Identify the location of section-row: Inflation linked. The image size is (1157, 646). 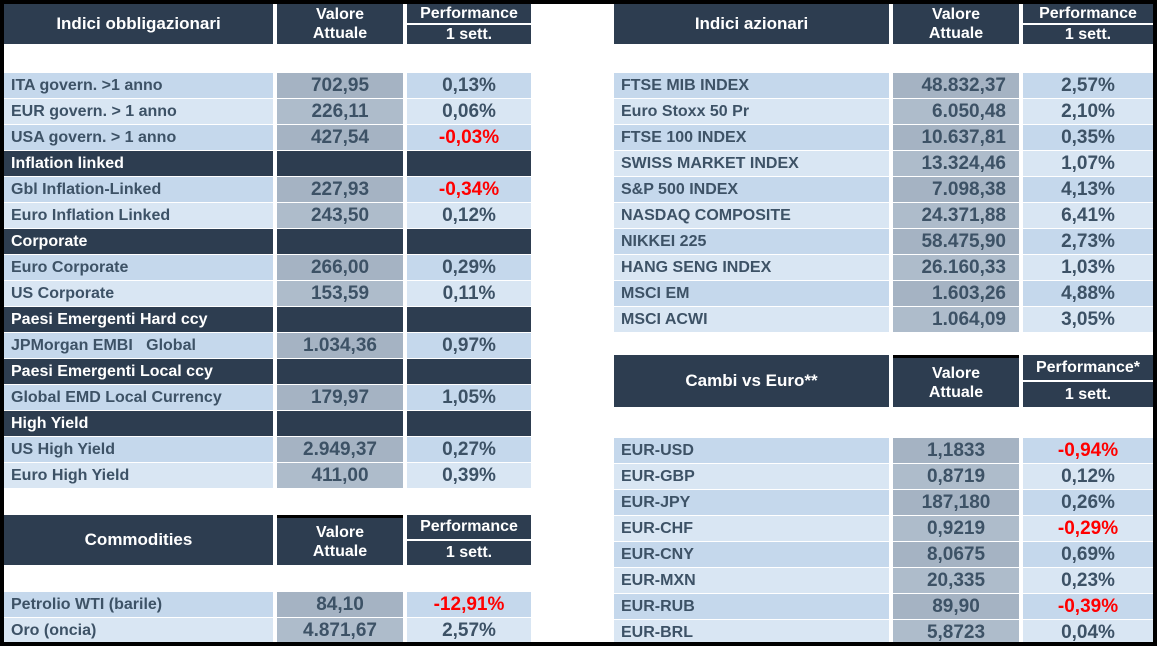
(267, 163).